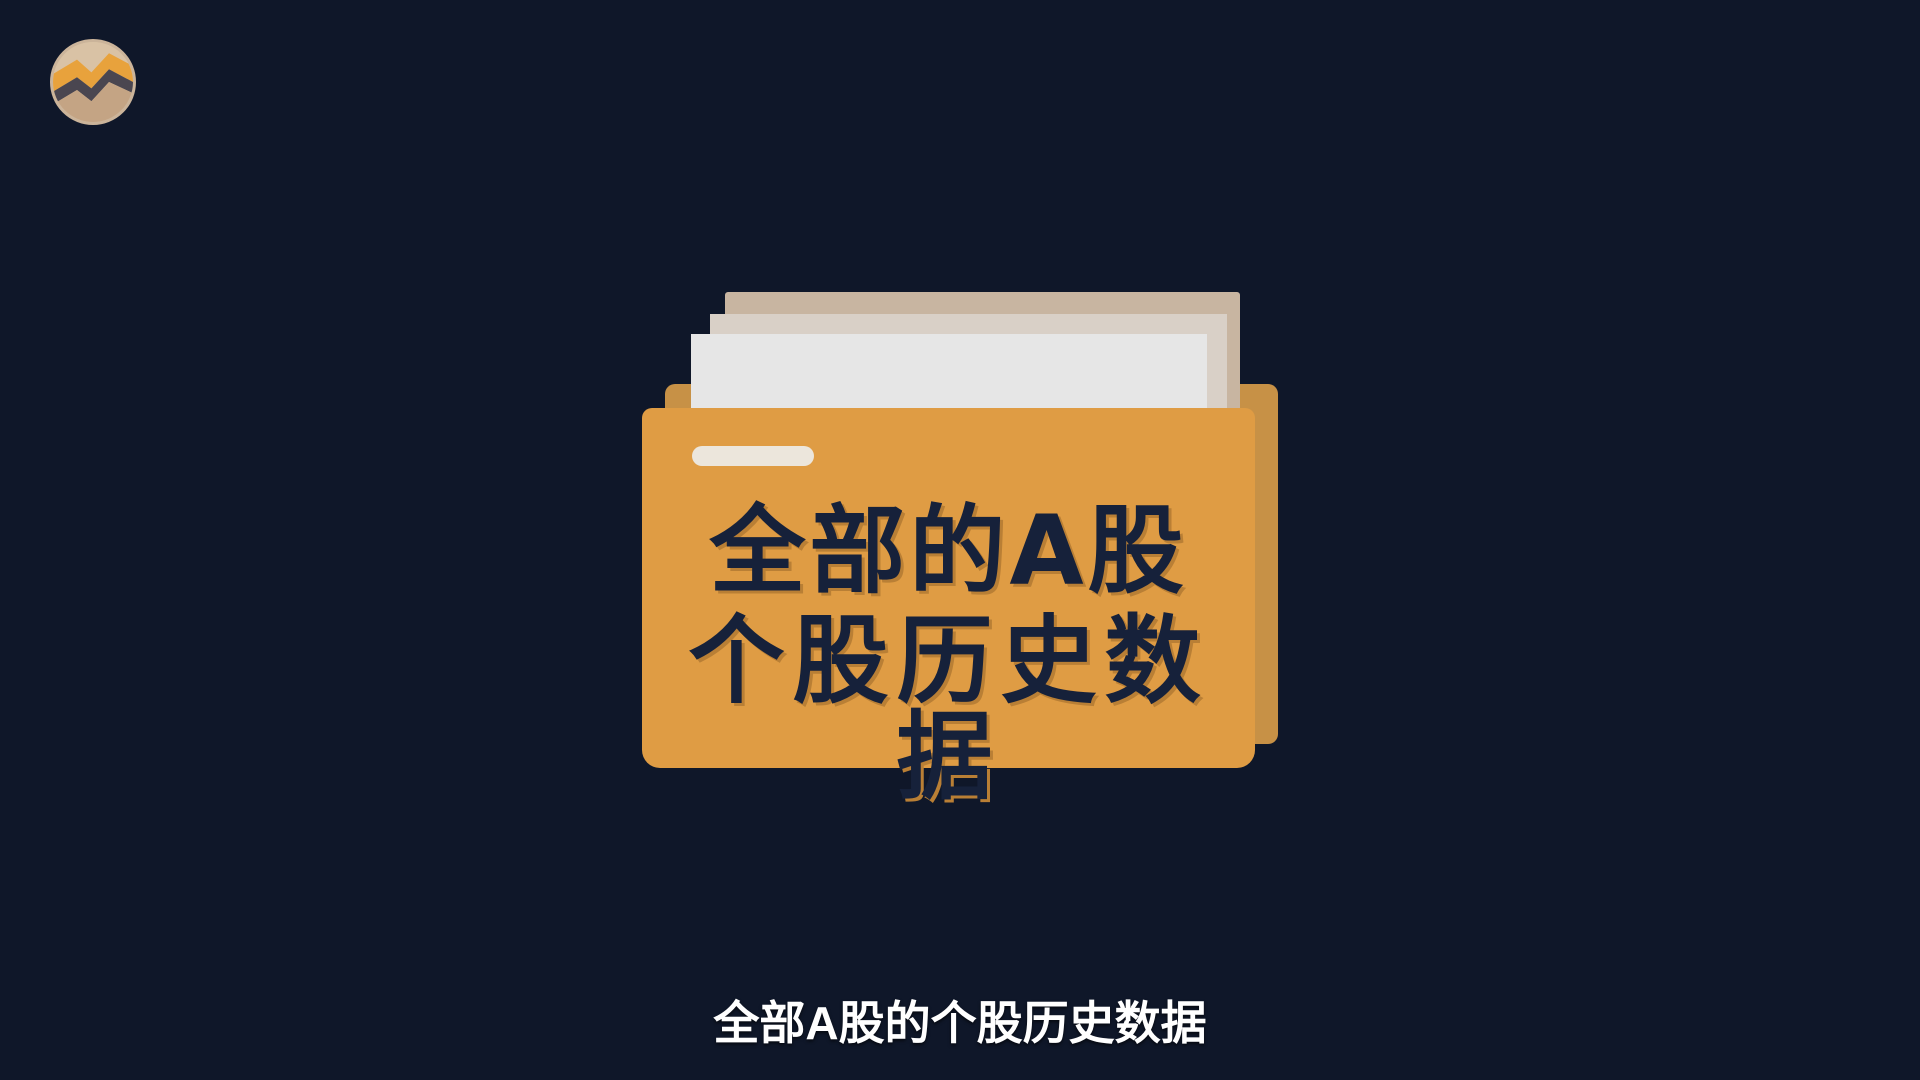 This screenshot has width=1920, height=1080. What do you see at coordinates (948, 551) in the screenshot?
I see `folder-title-line-1: 全部的A股` at bounding box center [948, 551].